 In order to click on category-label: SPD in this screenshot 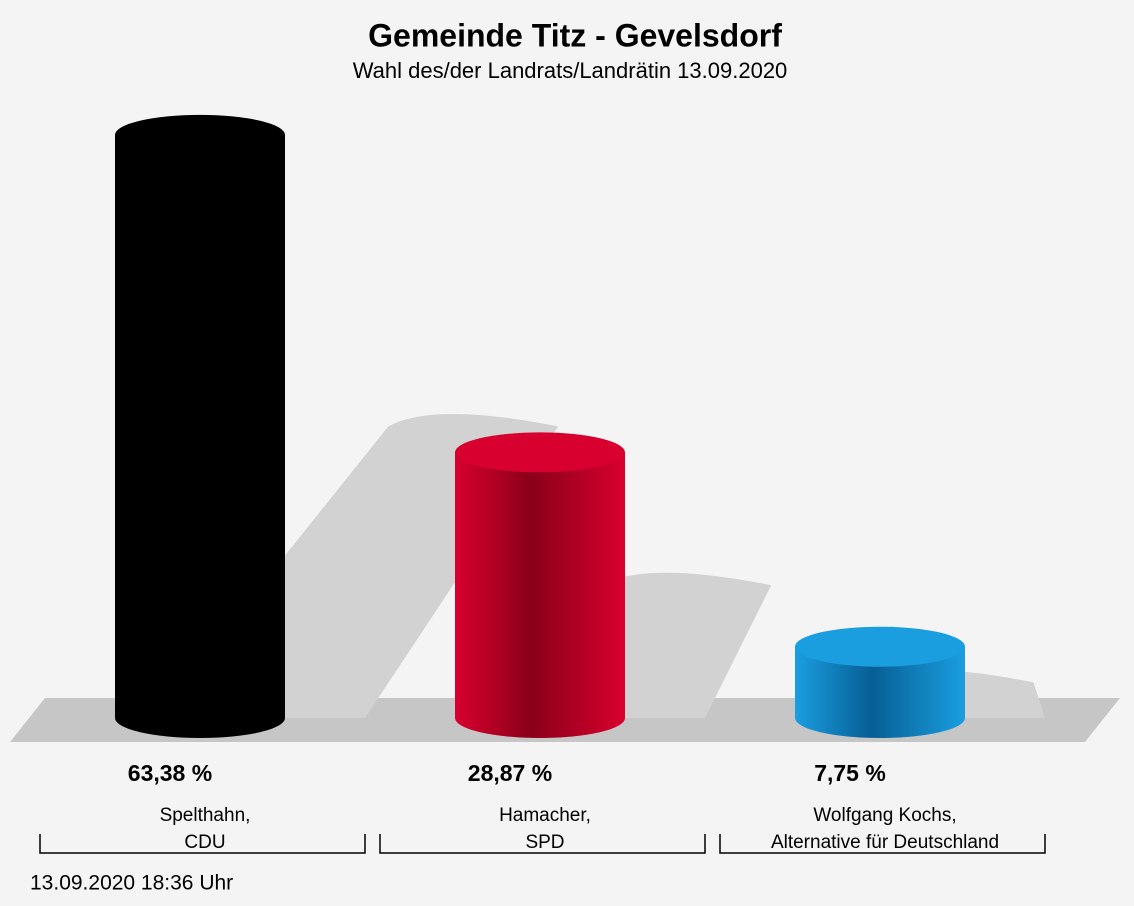, I will do `click(544, 842)`.